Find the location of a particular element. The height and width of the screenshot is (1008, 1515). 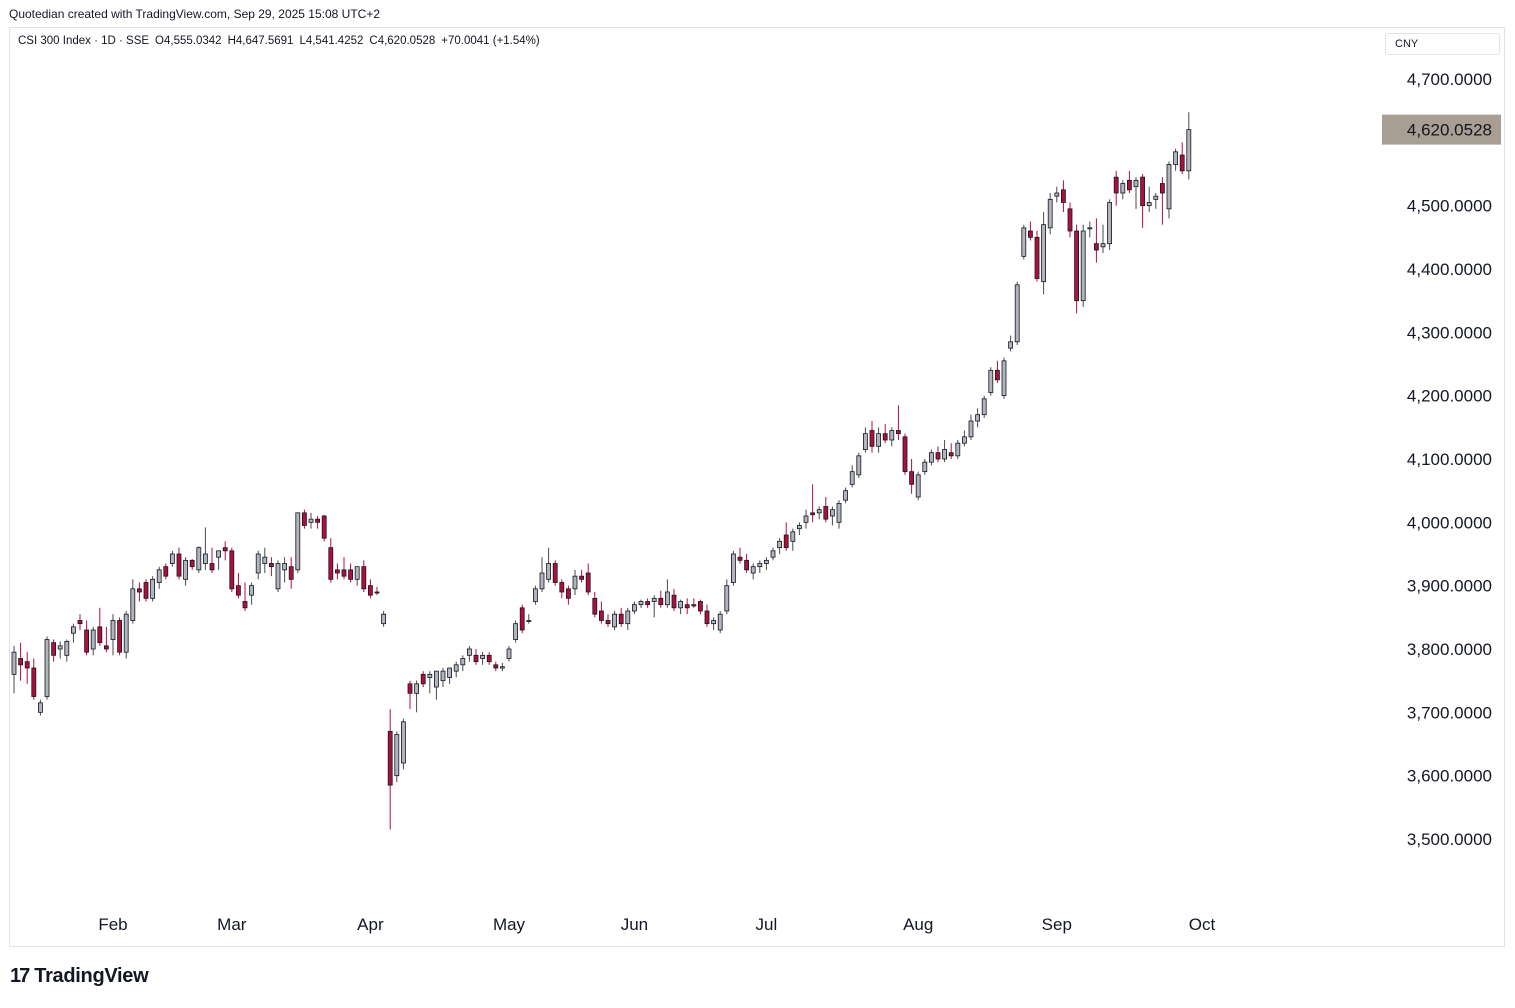

legend-symbol: CSI 300 Index · 1D · SSE is located at coordinates (84, 41).